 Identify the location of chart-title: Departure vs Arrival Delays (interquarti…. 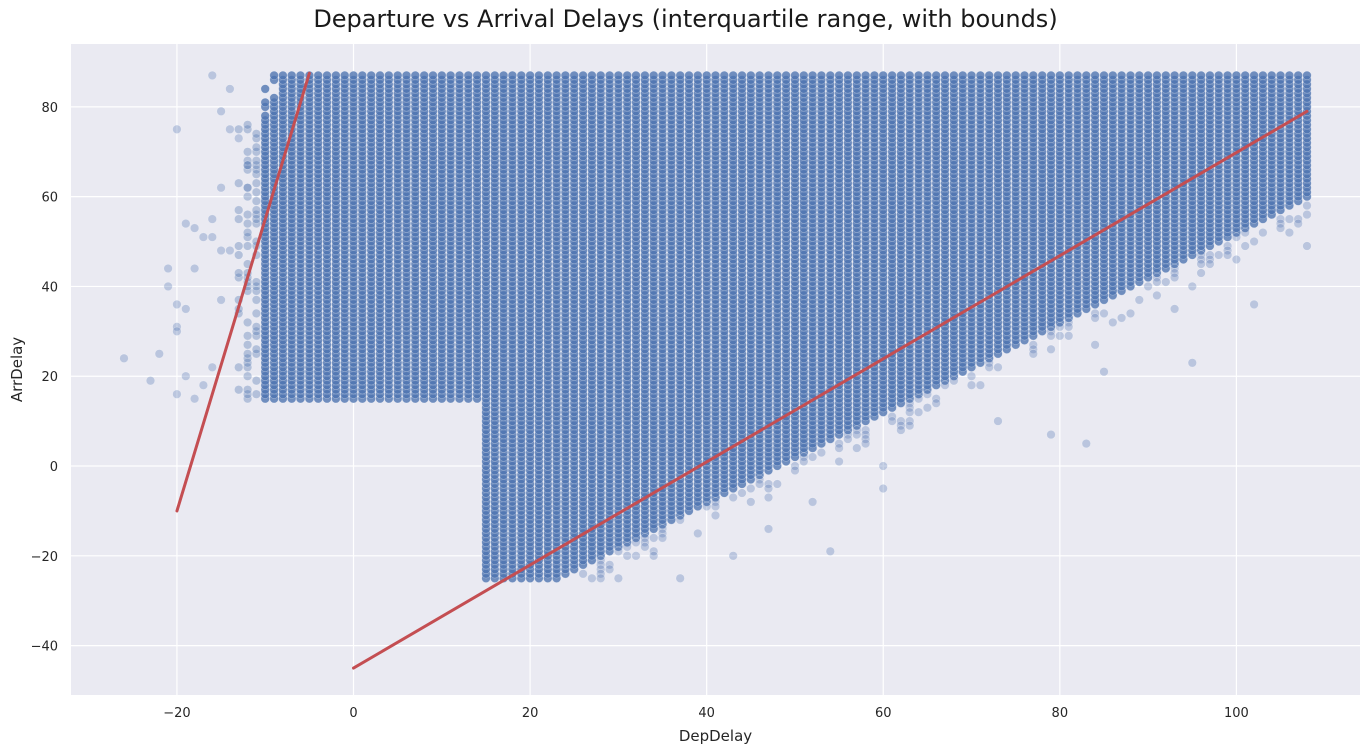
(685, 19).